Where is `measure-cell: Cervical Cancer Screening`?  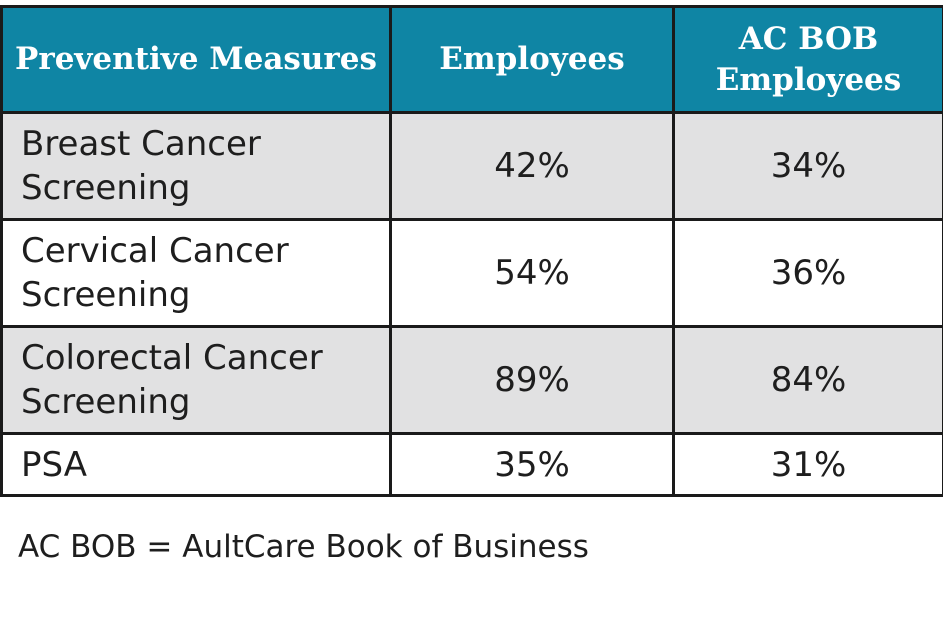
measure-cell: Cervical Cancer Screening is located at coordinates (196, 273).